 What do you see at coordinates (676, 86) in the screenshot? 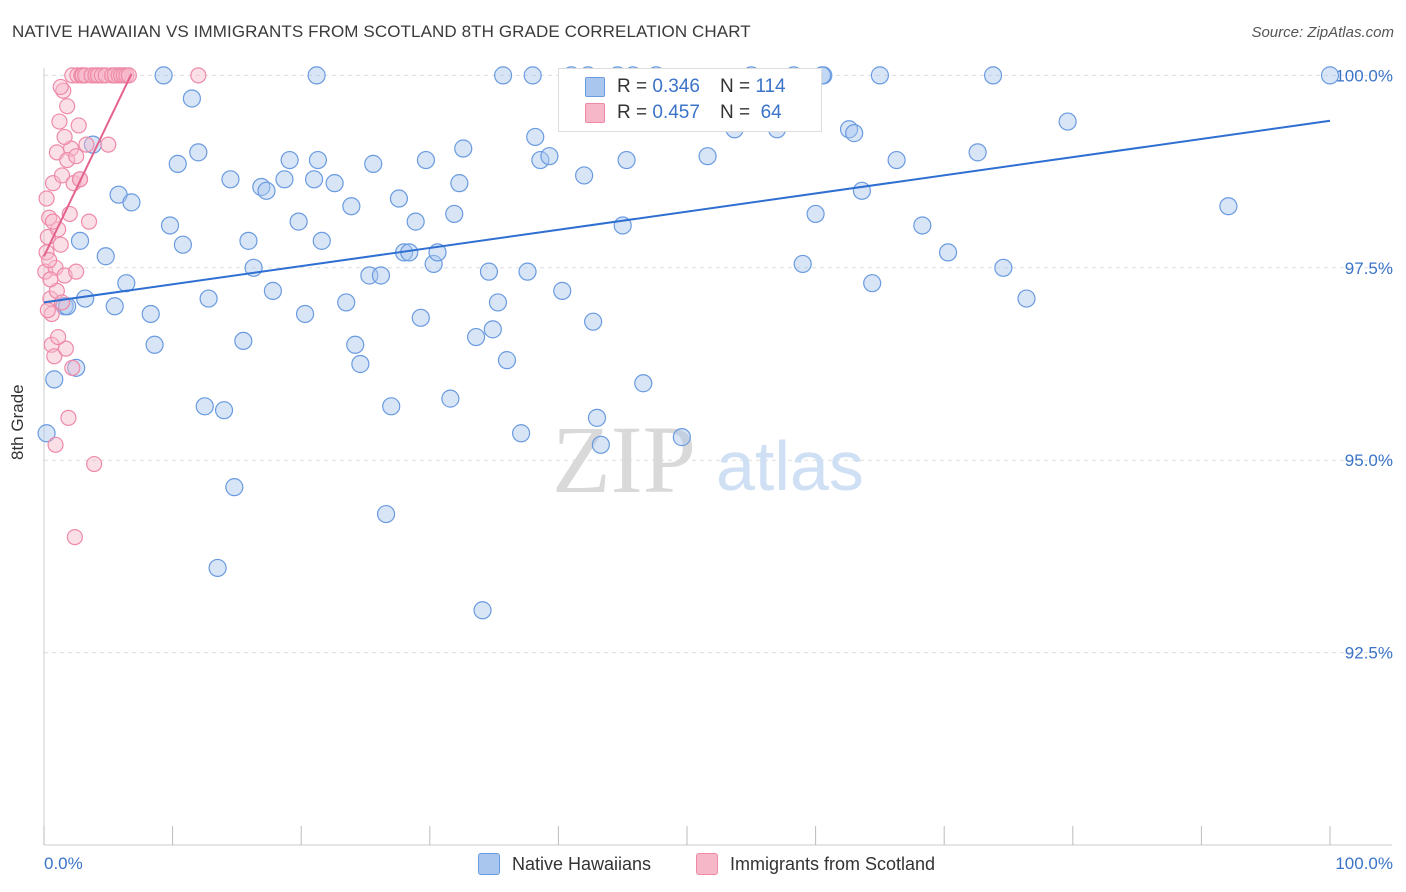
I see `legend-r-value: 0.346` at bounding box center [676, 86].